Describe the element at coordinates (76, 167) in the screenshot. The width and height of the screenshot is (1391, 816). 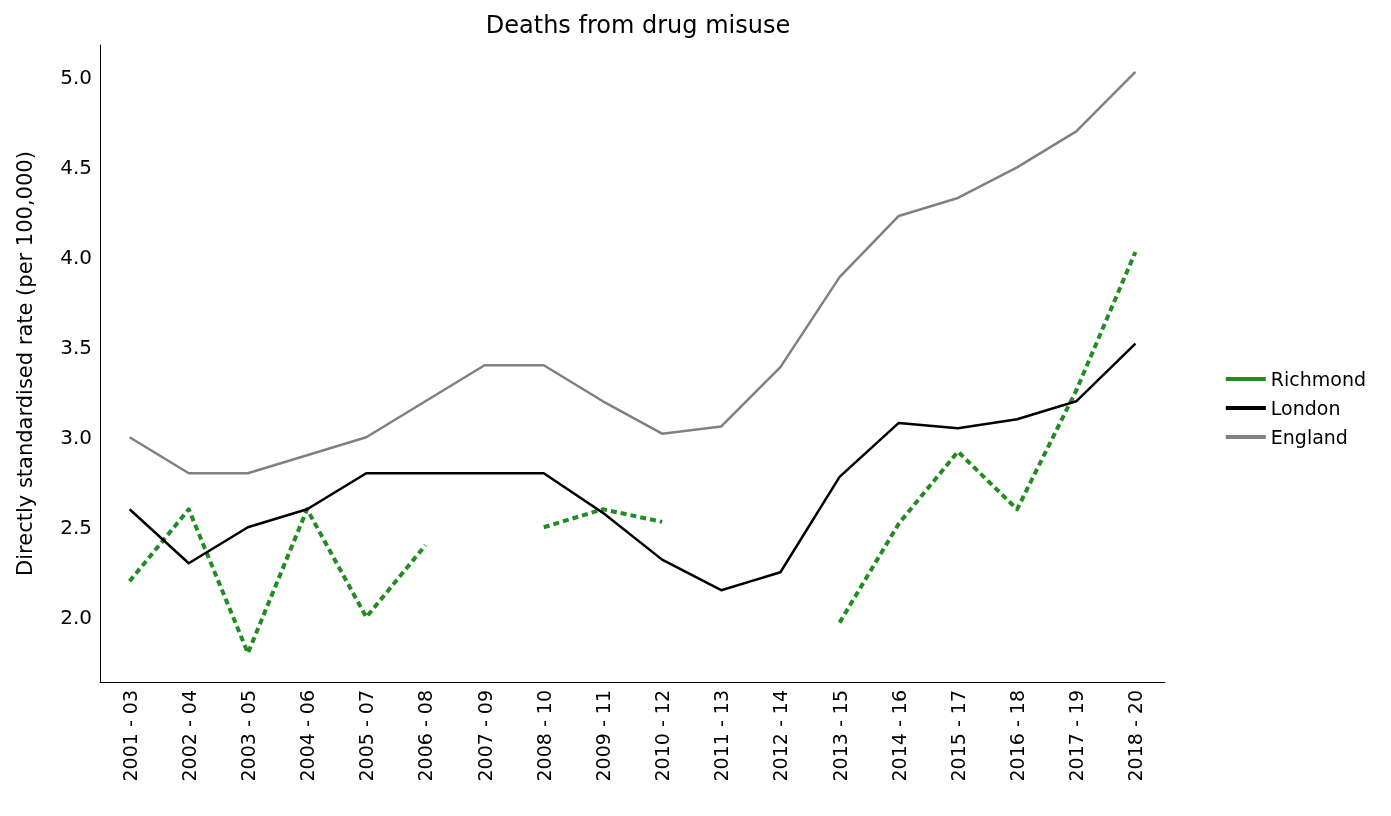
I see `y-tick-label: 4.5` at that location.